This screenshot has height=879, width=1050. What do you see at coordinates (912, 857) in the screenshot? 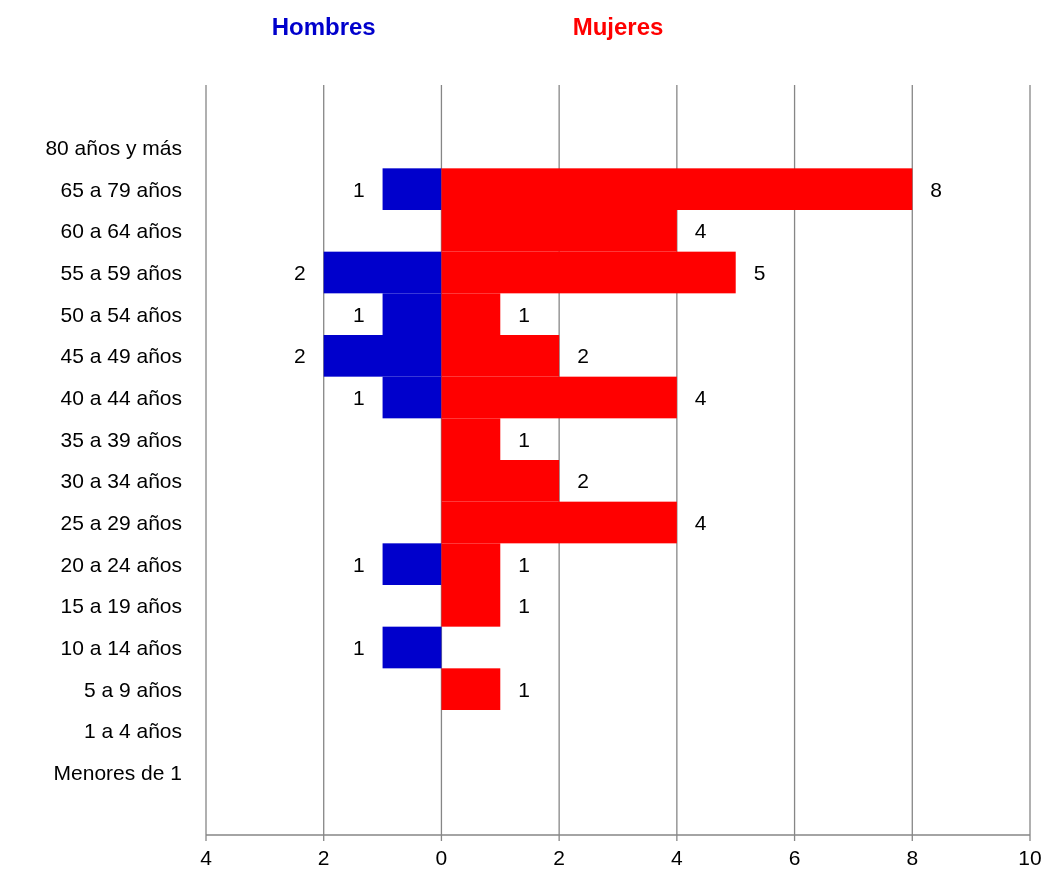
I see `x-tick-label: 8` at bounding box center [912, 857].